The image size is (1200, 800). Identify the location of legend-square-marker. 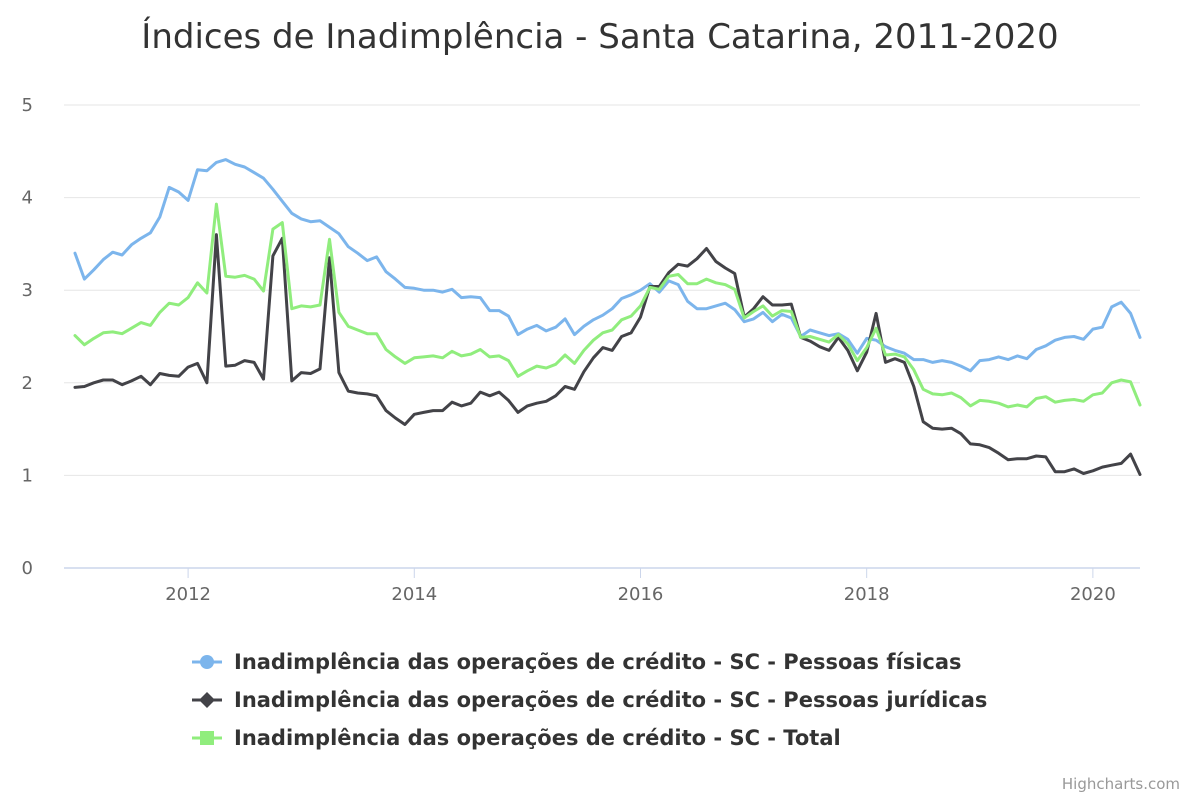
(207, 738).